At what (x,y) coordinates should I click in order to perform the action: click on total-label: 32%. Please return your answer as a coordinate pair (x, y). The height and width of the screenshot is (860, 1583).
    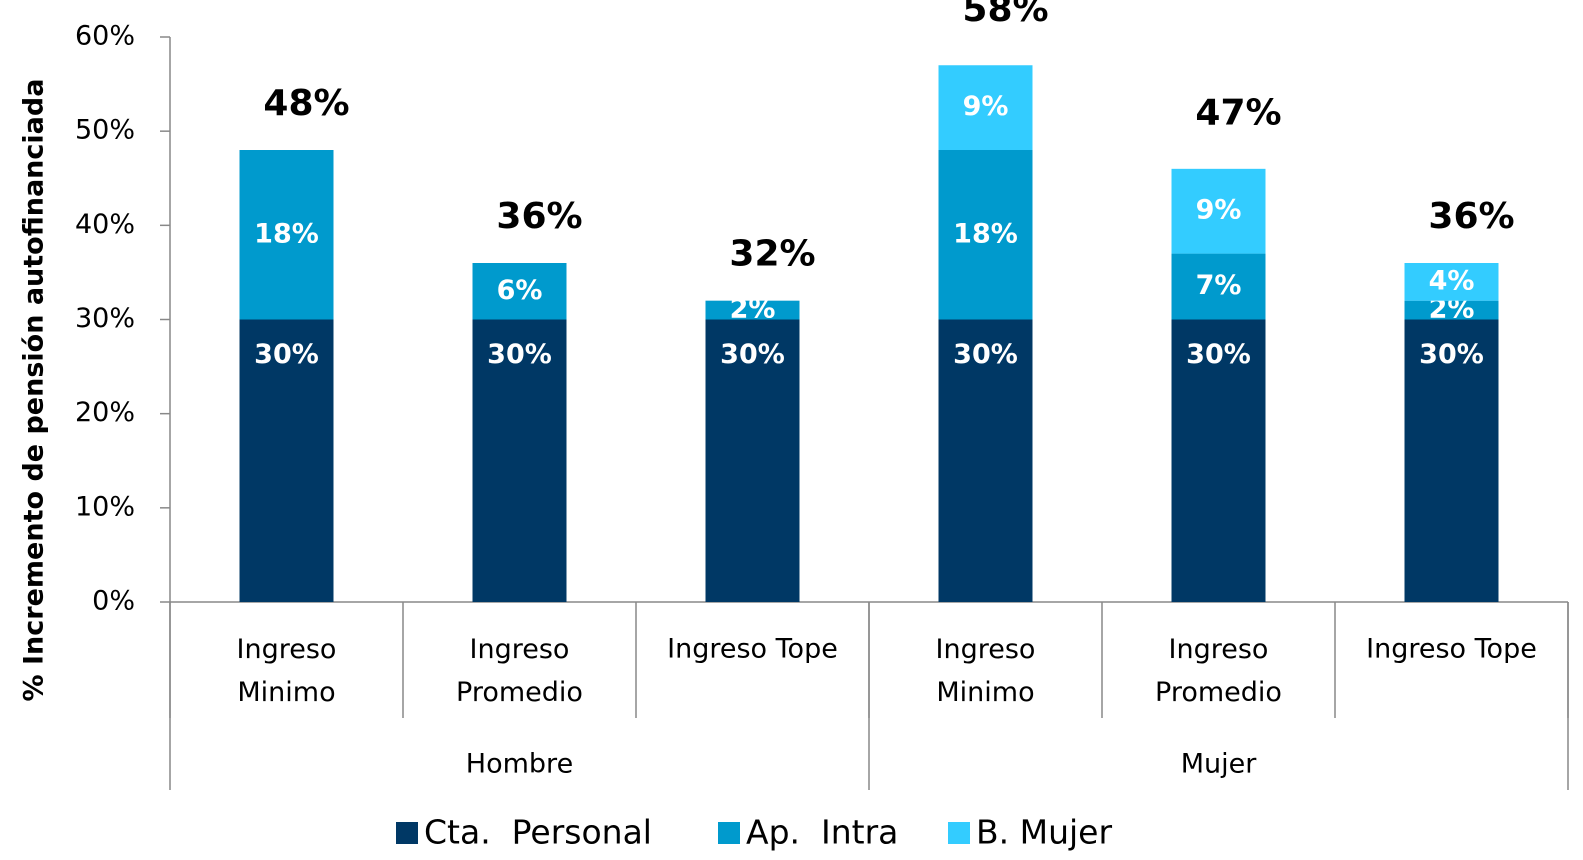
    Looking at the image, I should click on (772, 254).